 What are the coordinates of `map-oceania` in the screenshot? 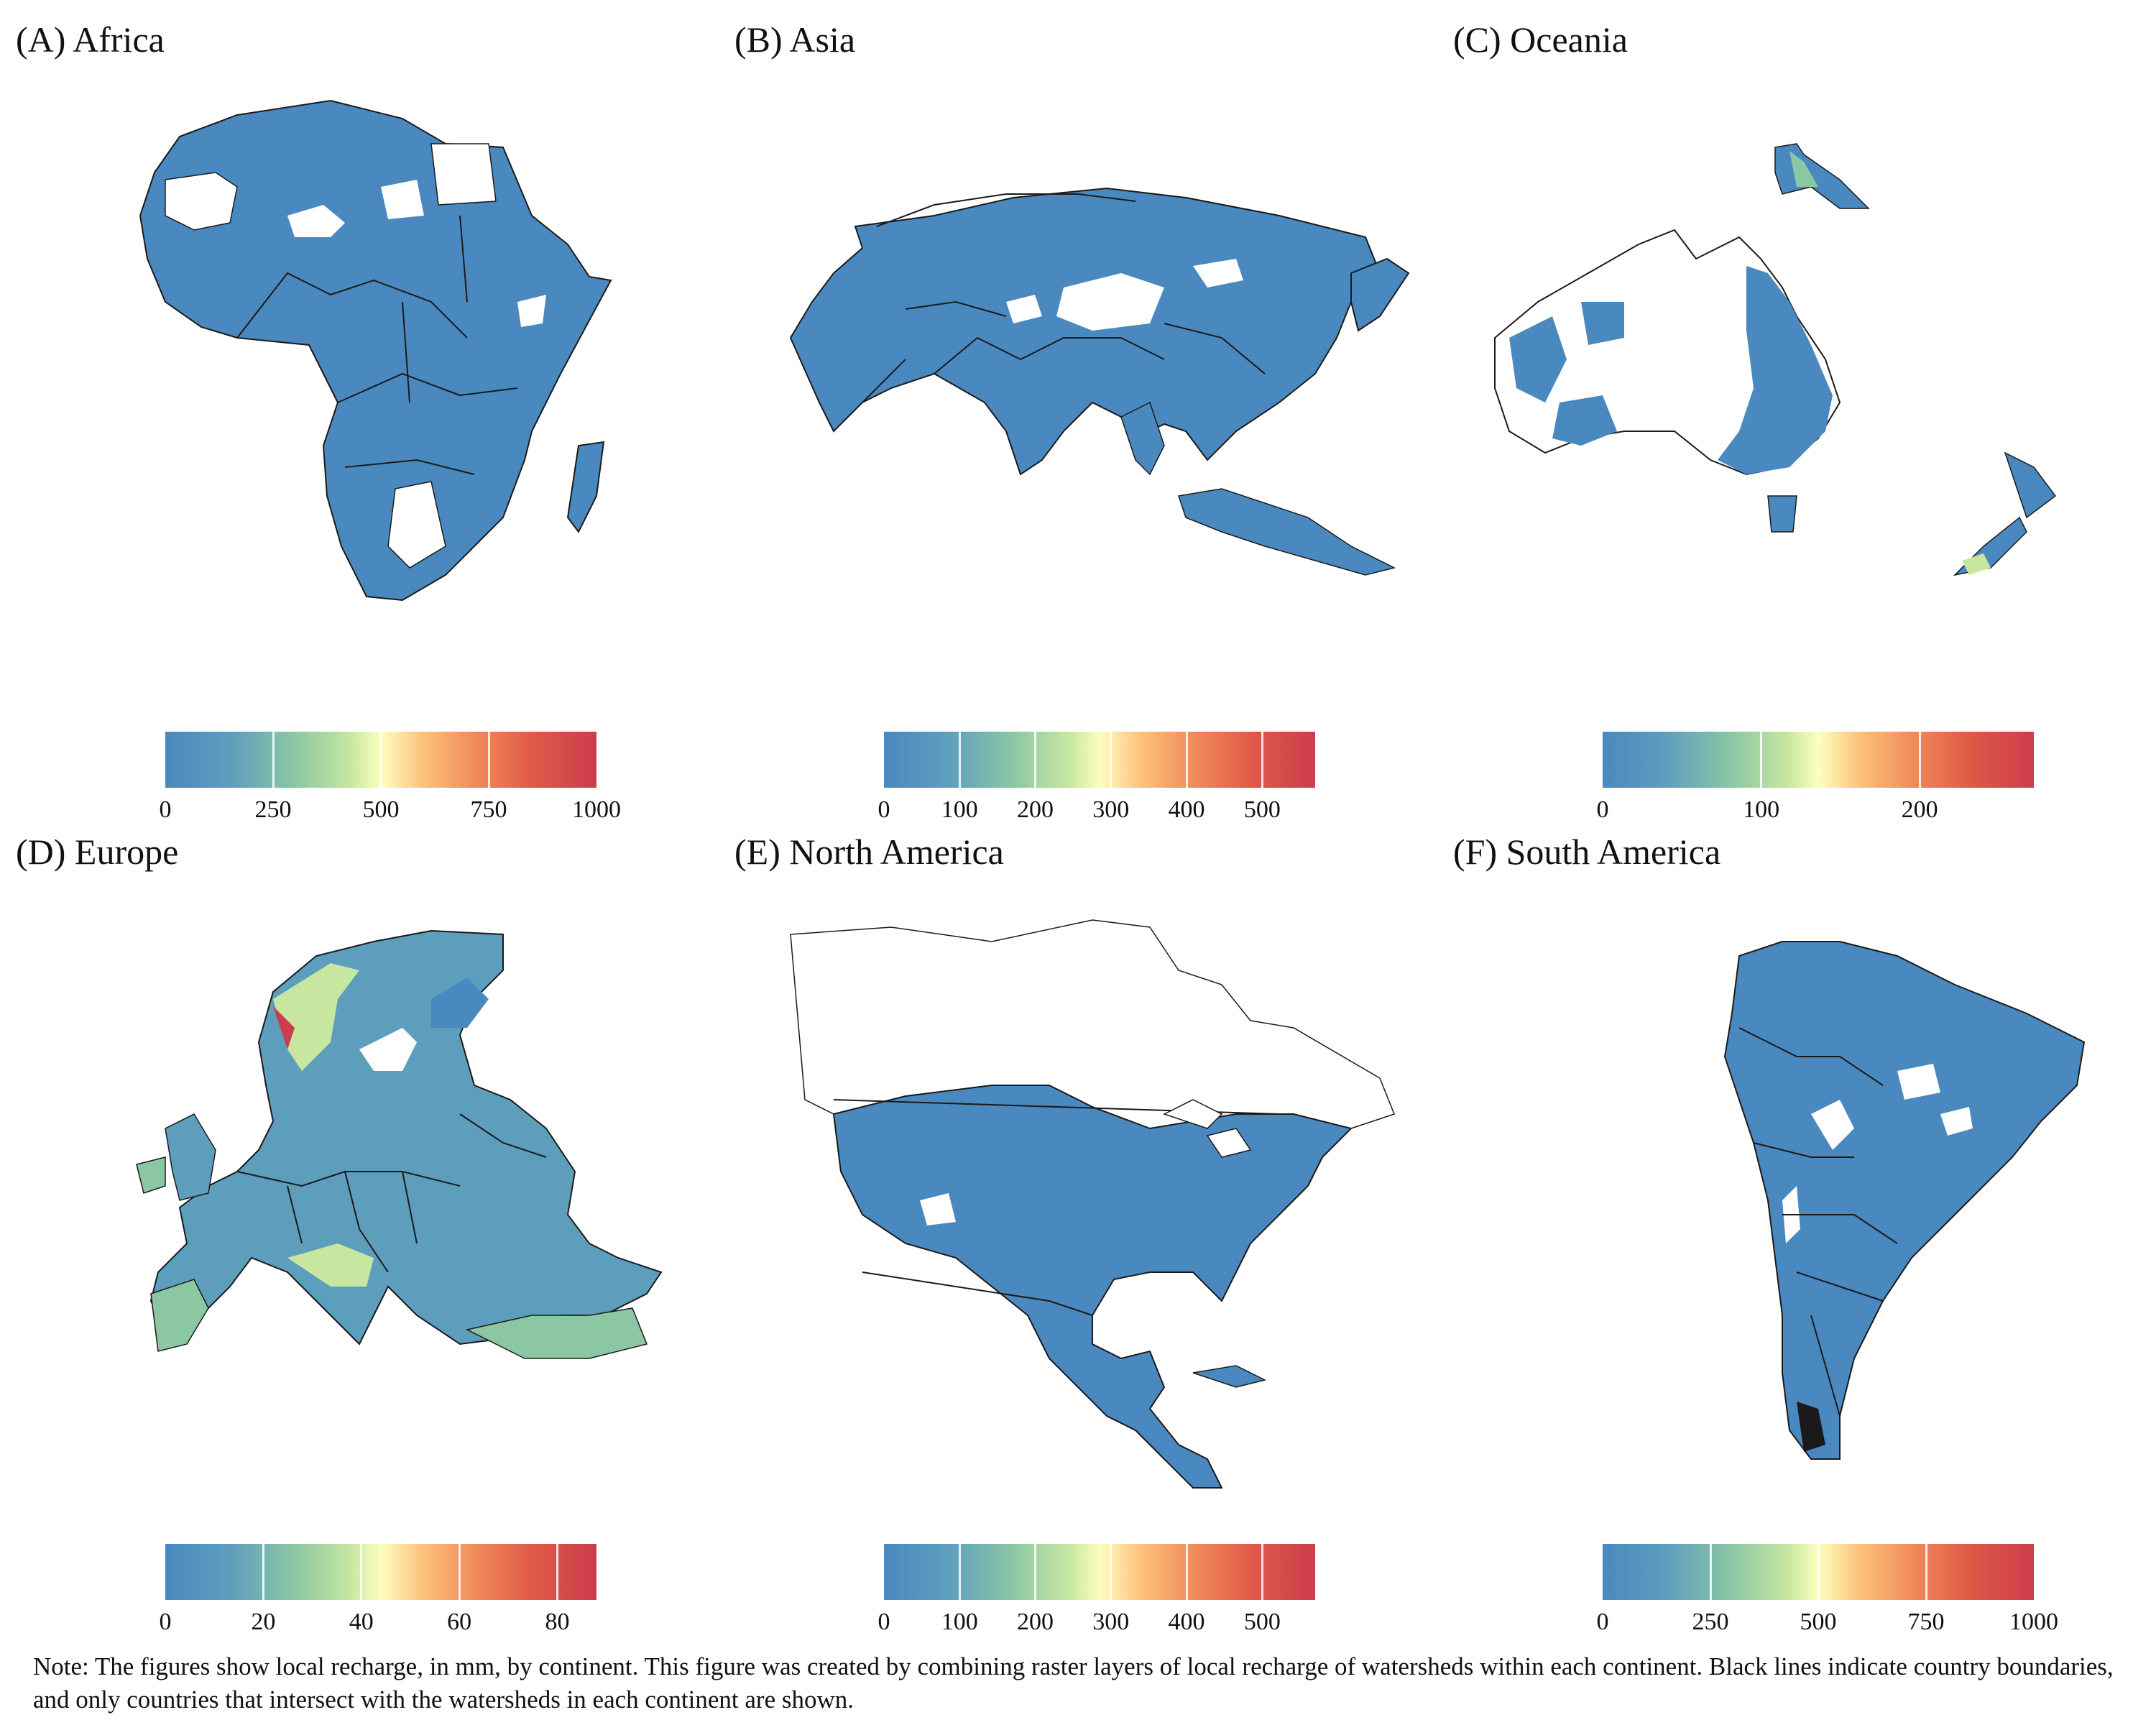 It's located at (1776, 359).